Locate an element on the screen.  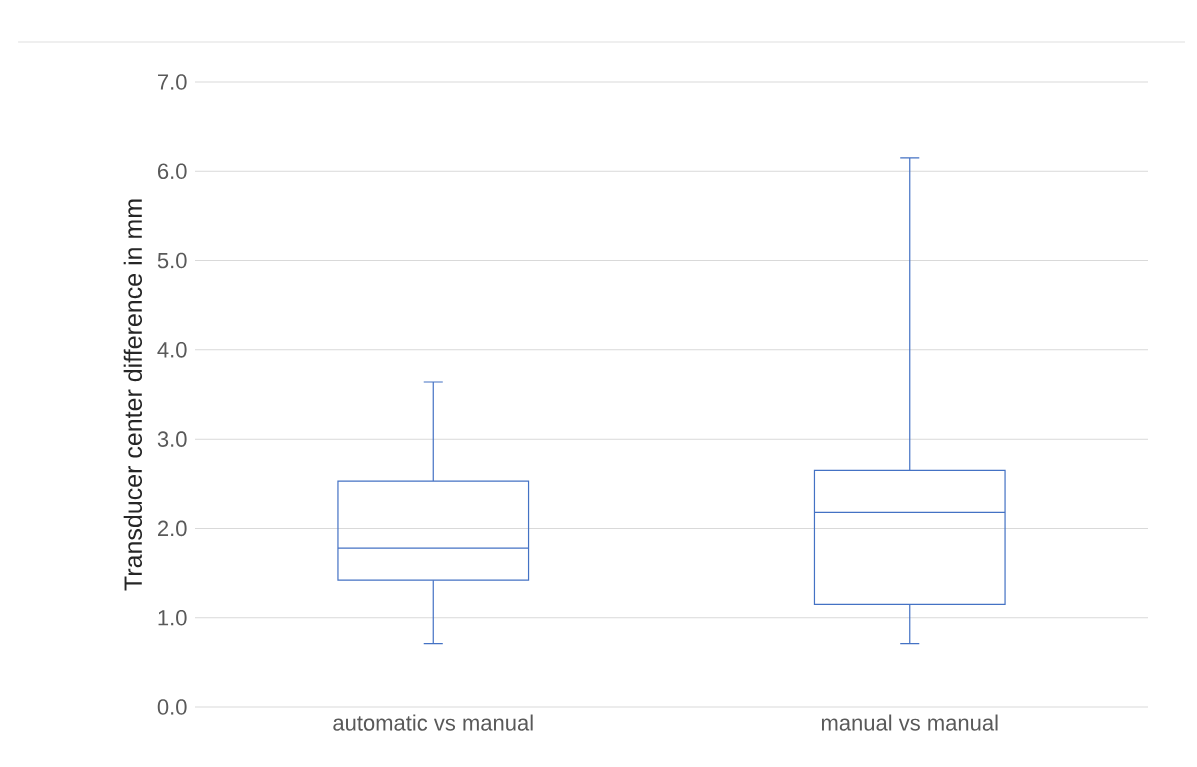
x-tick-label: manual vs manual is located at coordinates (909, 722).